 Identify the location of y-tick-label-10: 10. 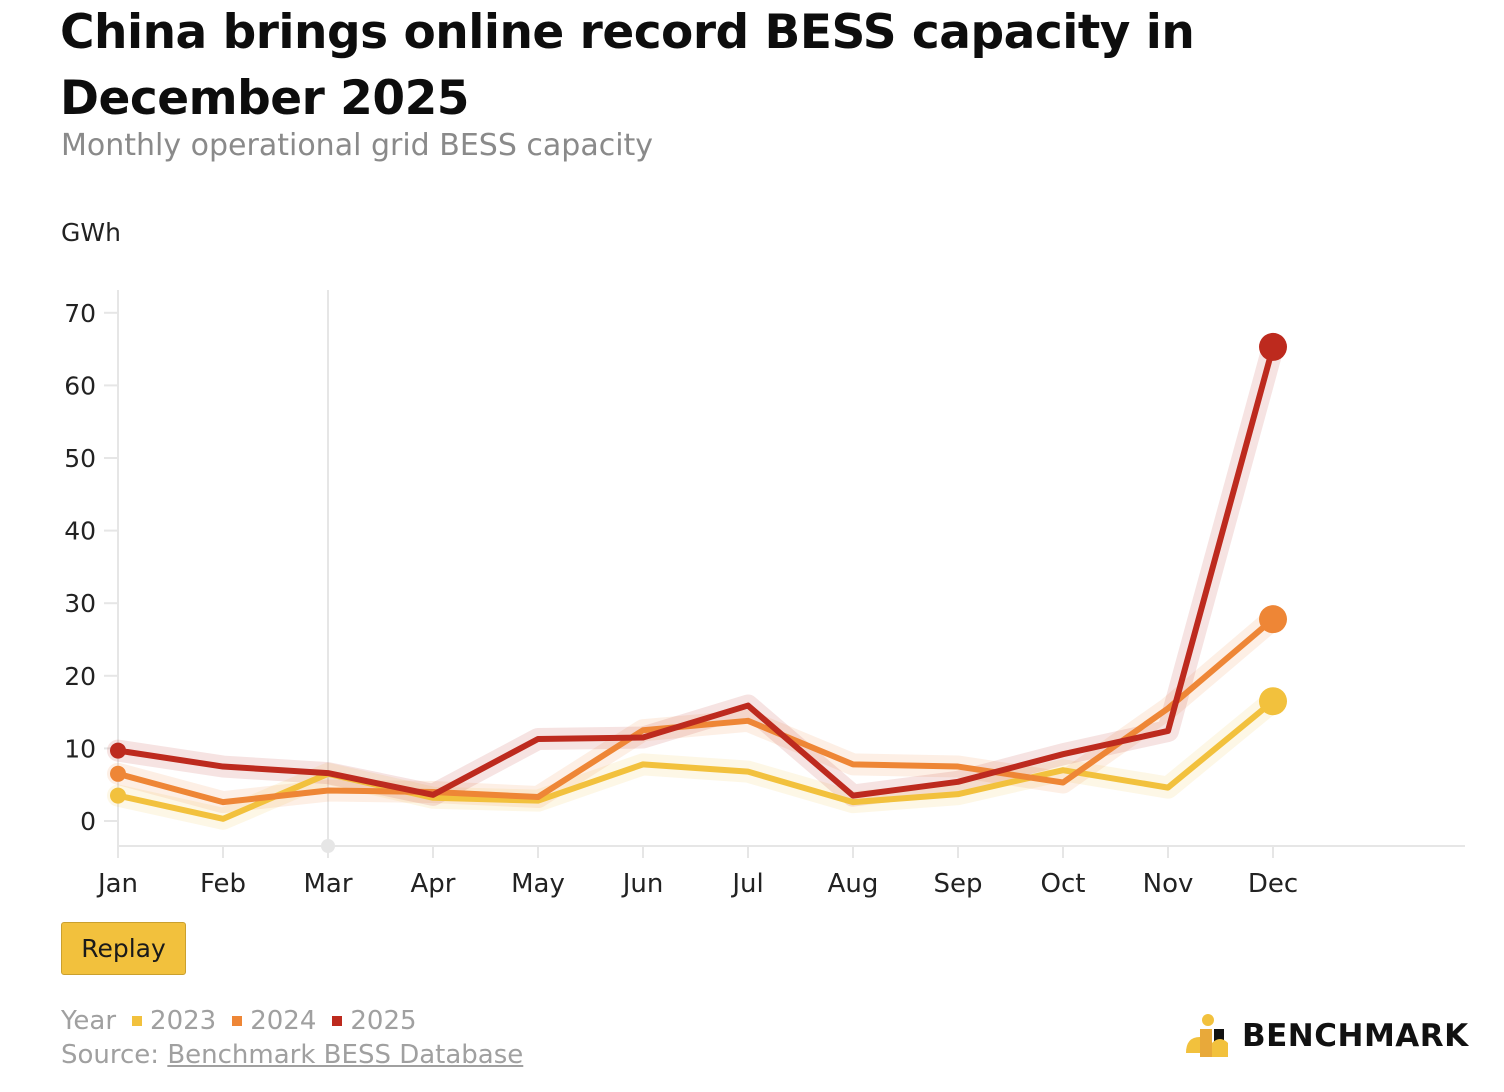
(80, 748).